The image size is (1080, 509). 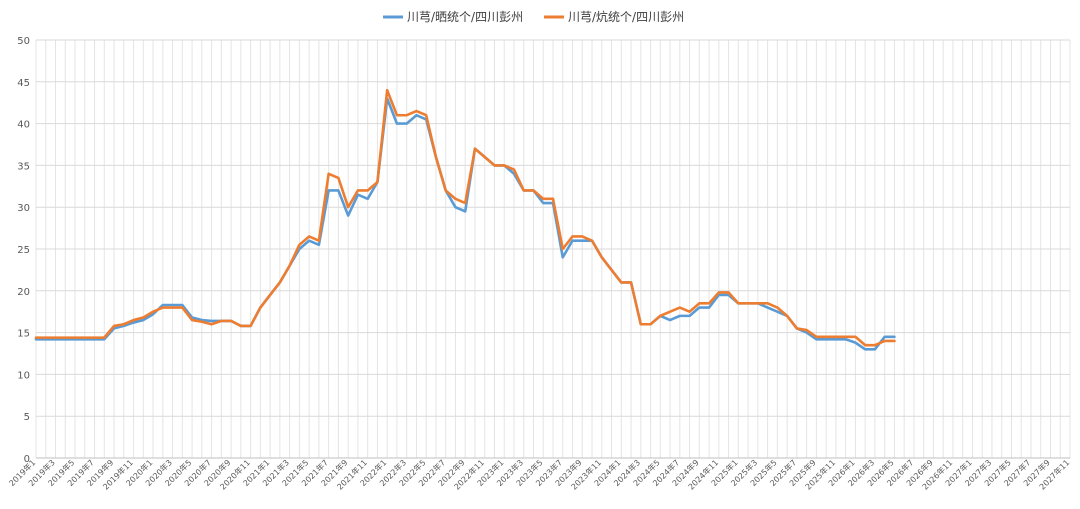 I want to click on legend-label-series-2: 川芎/炕统个/四川彭州, so click(x=626, y=16).